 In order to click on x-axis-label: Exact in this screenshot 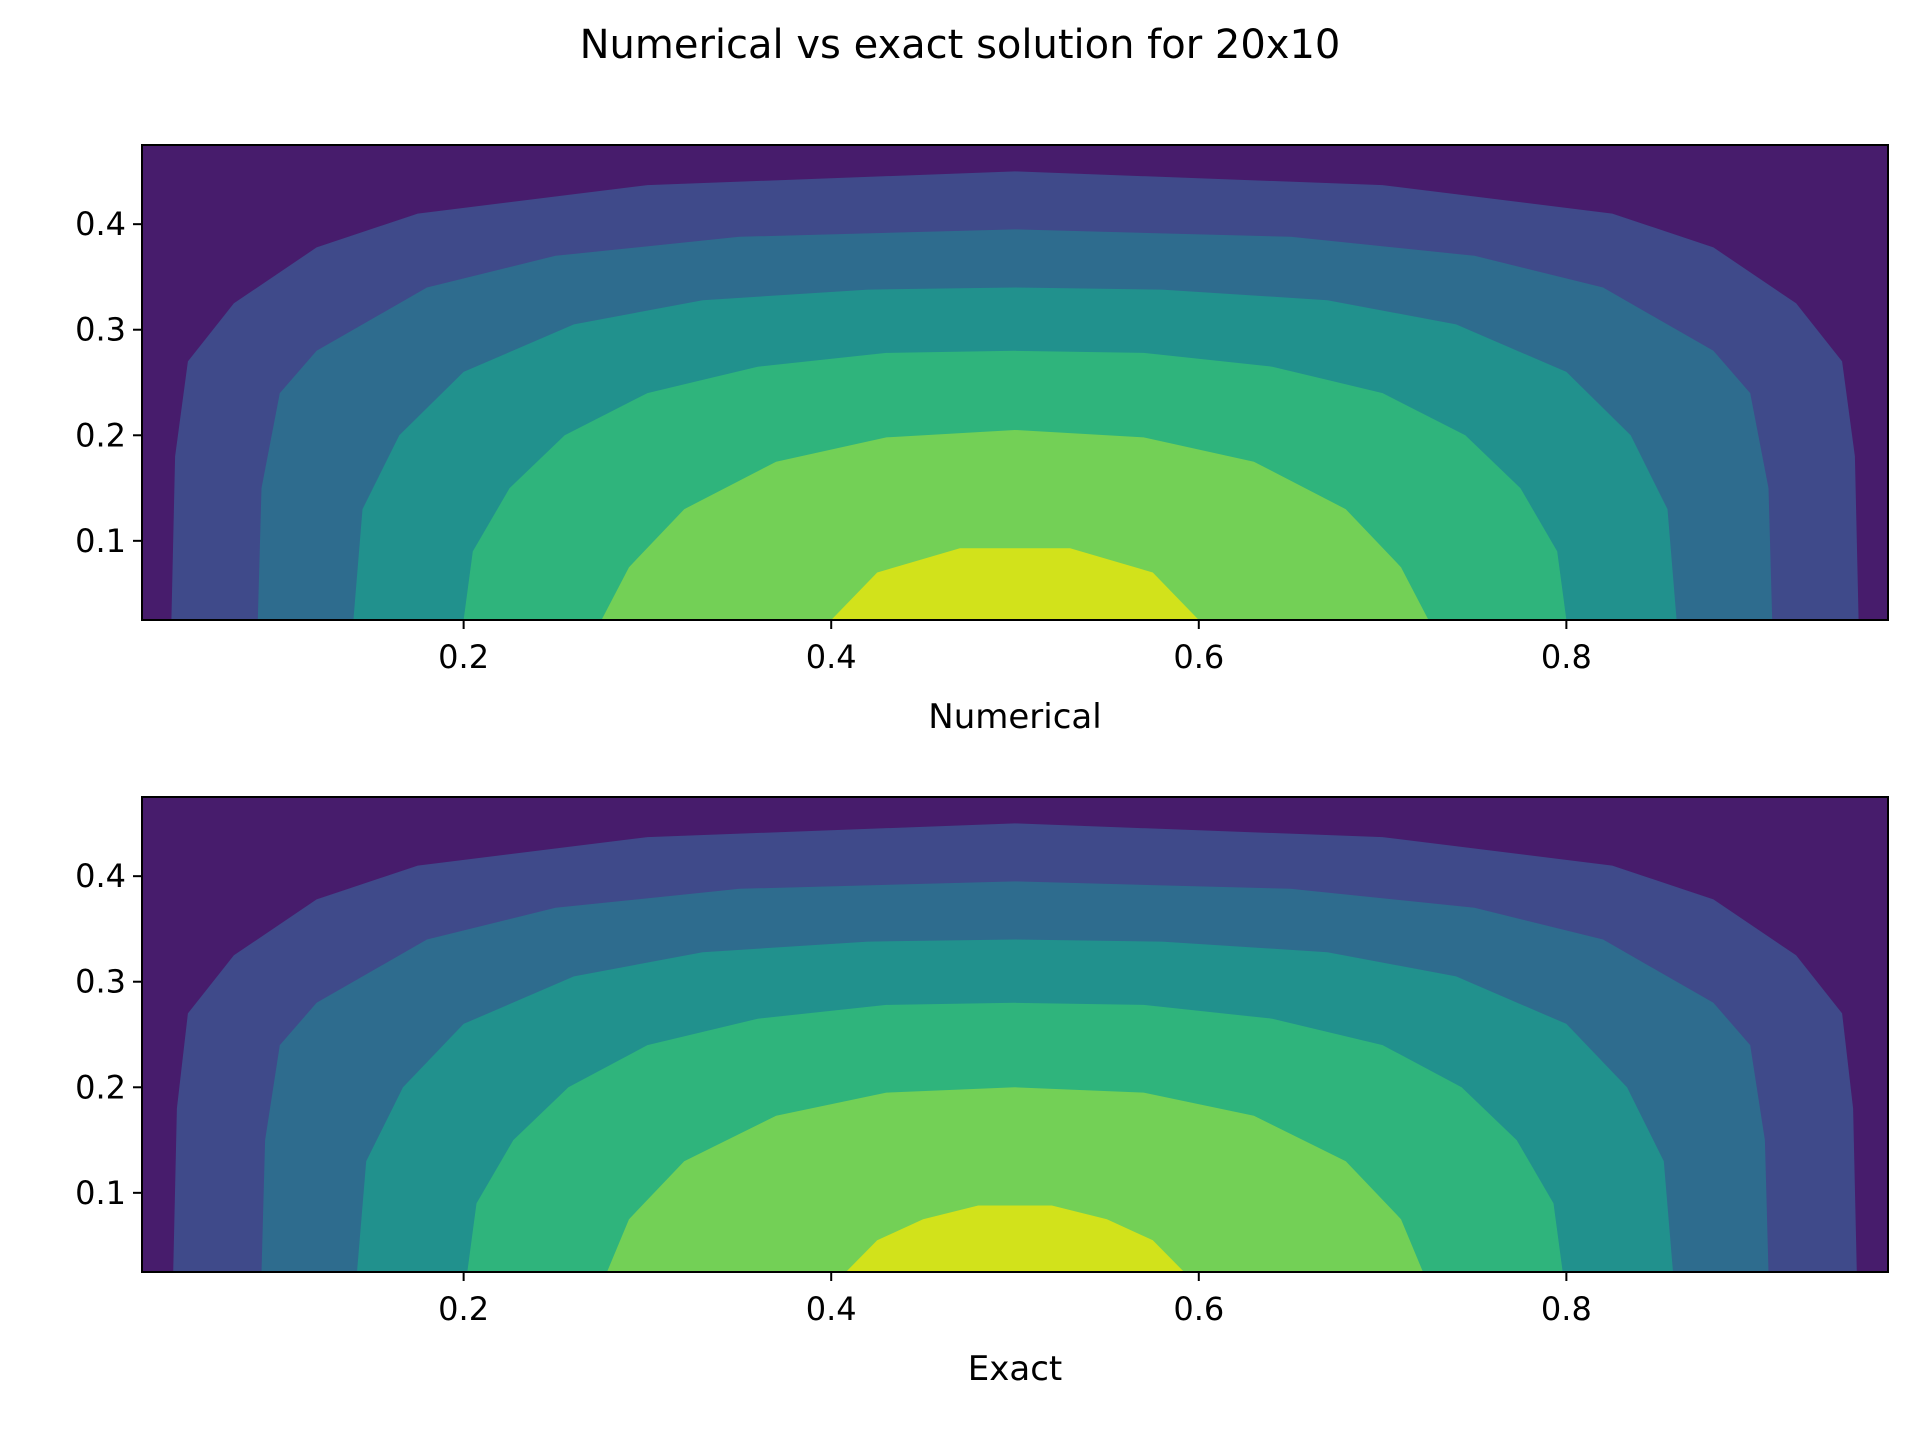, I will do `click(1015, 1369)`.